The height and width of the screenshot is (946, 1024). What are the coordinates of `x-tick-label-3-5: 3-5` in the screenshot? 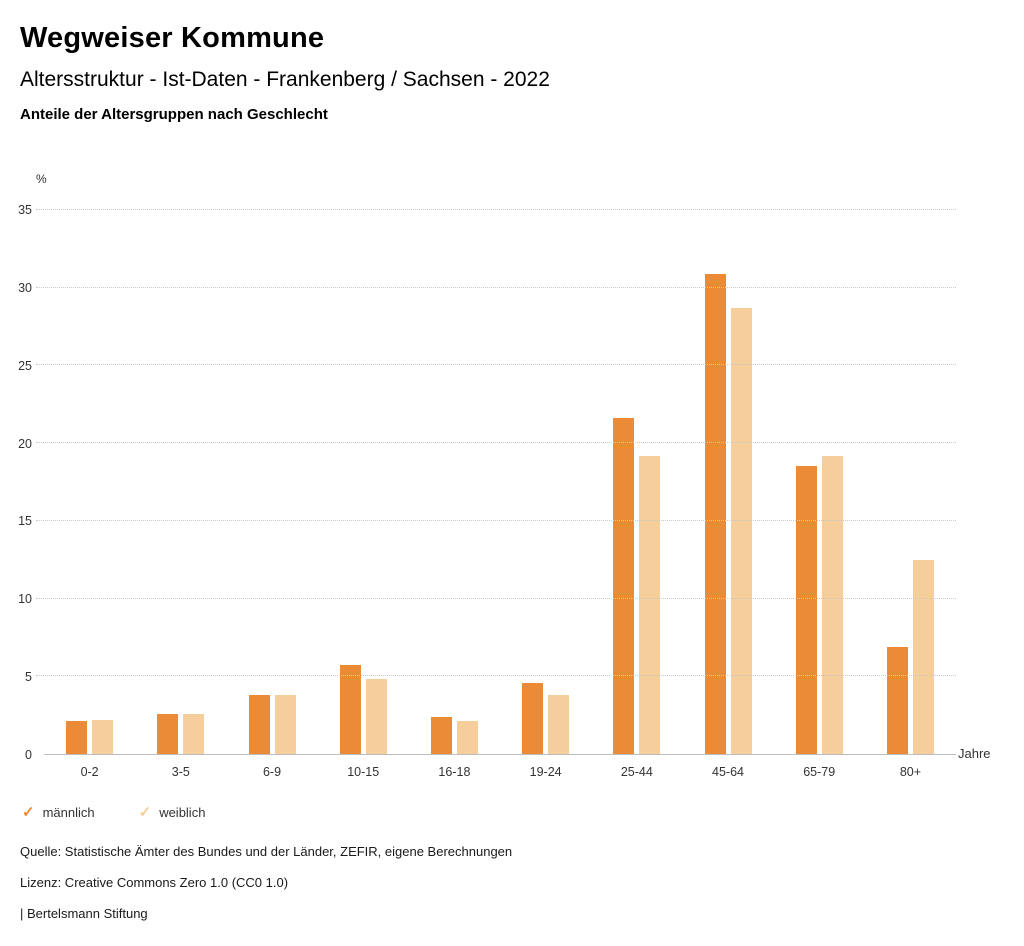 It's located at (180, 772).